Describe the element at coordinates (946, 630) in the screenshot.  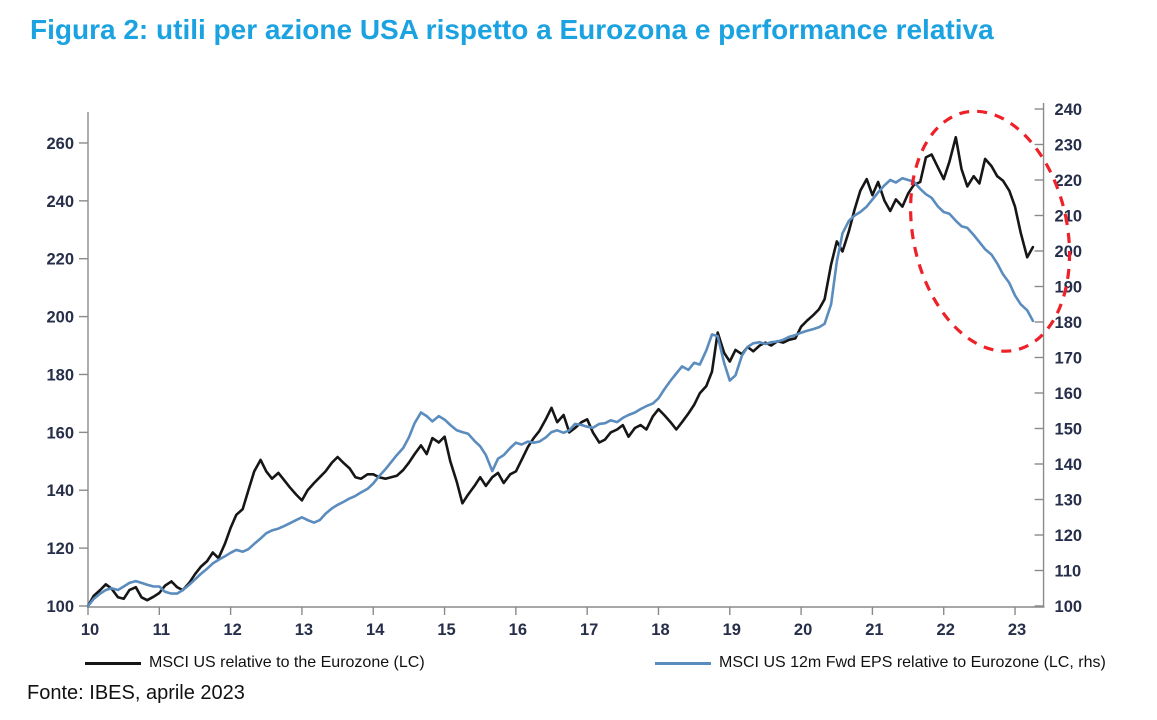
I see `x-tick-label: 22` at that location.